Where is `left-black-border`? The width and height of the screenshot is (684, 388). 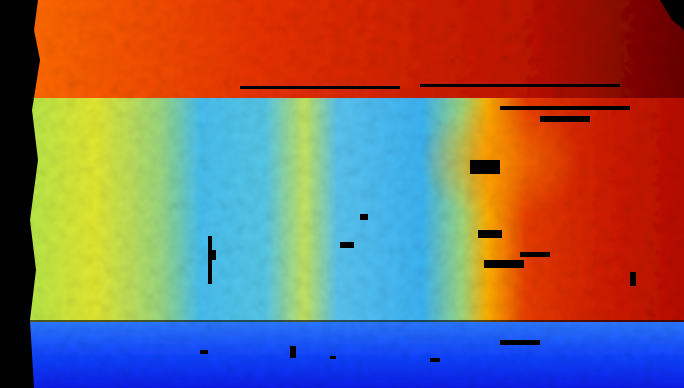 left-black-border is located at coordinates (20, 194).